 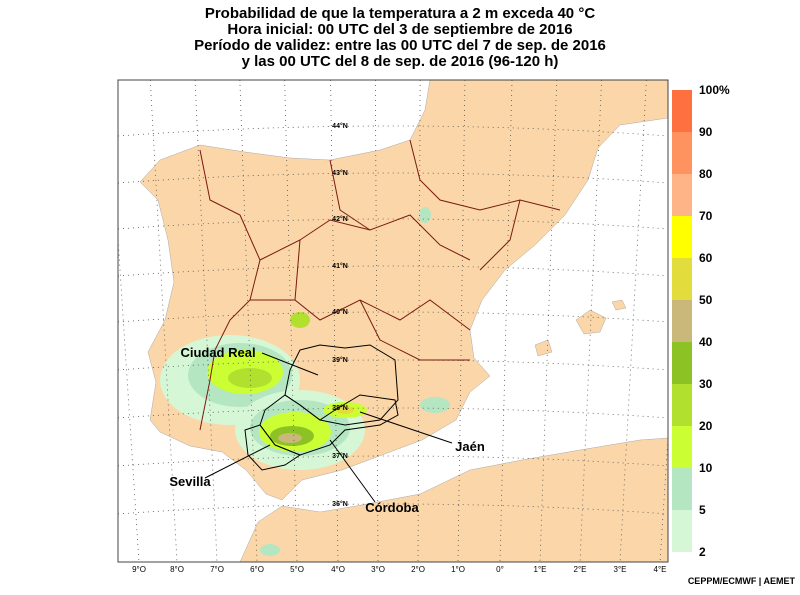 I want to click on longitude-label: 2°O, so click(x=418, y=569).